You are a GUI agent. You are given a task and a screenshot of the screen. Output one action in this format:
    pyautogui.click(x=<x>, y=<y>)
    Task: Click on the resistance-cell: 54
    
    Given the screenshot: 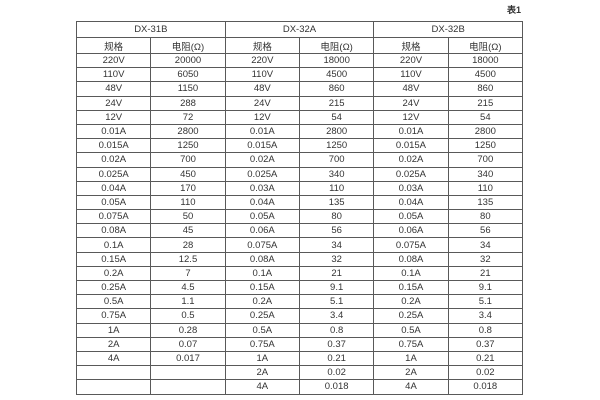 What is the action you would take?
    pyautogui.click(x=485, y=117)
    